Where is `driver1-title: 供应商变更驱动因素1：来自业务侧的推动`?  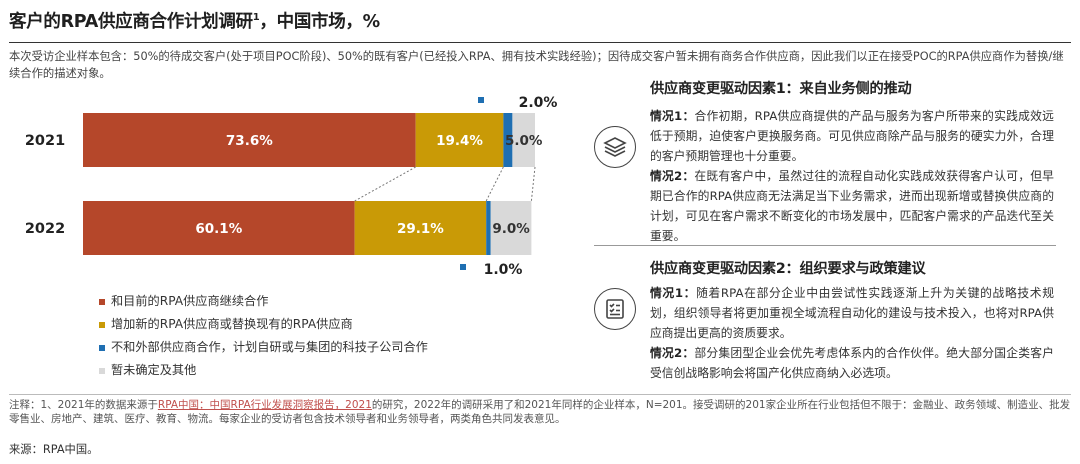
driver1-title: 供应商变更驱动因素1：来自业务侧的推动 is located at coordinates (781, 89).